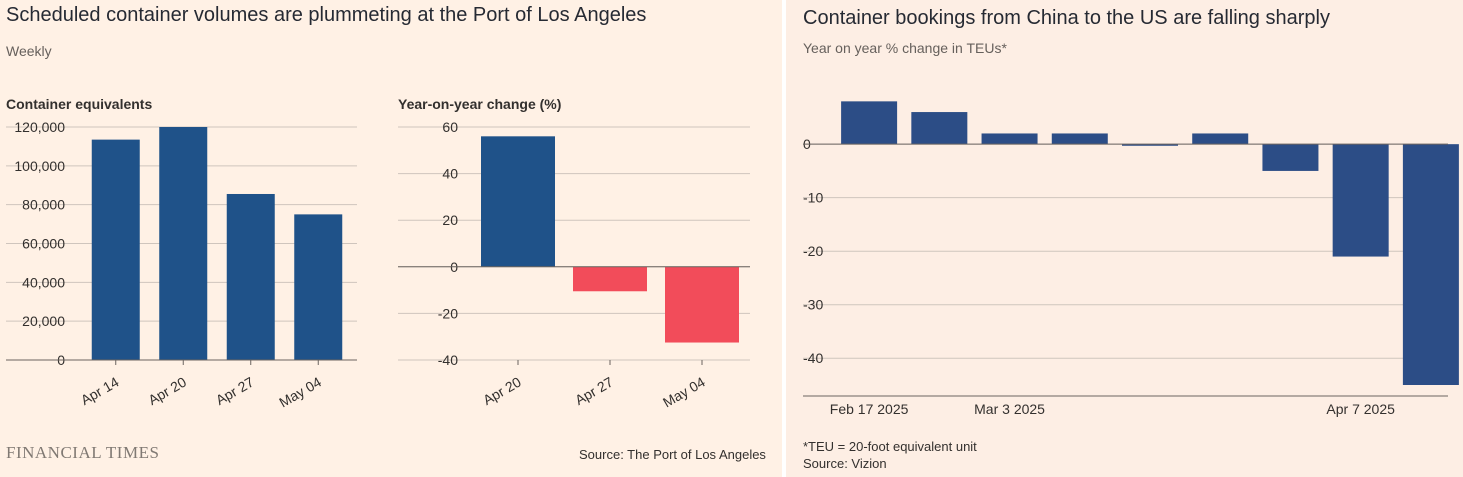  Describe the element at coordinates (39, 166) in the screenshot. I see `y-tick-label: 100,000` at that location.